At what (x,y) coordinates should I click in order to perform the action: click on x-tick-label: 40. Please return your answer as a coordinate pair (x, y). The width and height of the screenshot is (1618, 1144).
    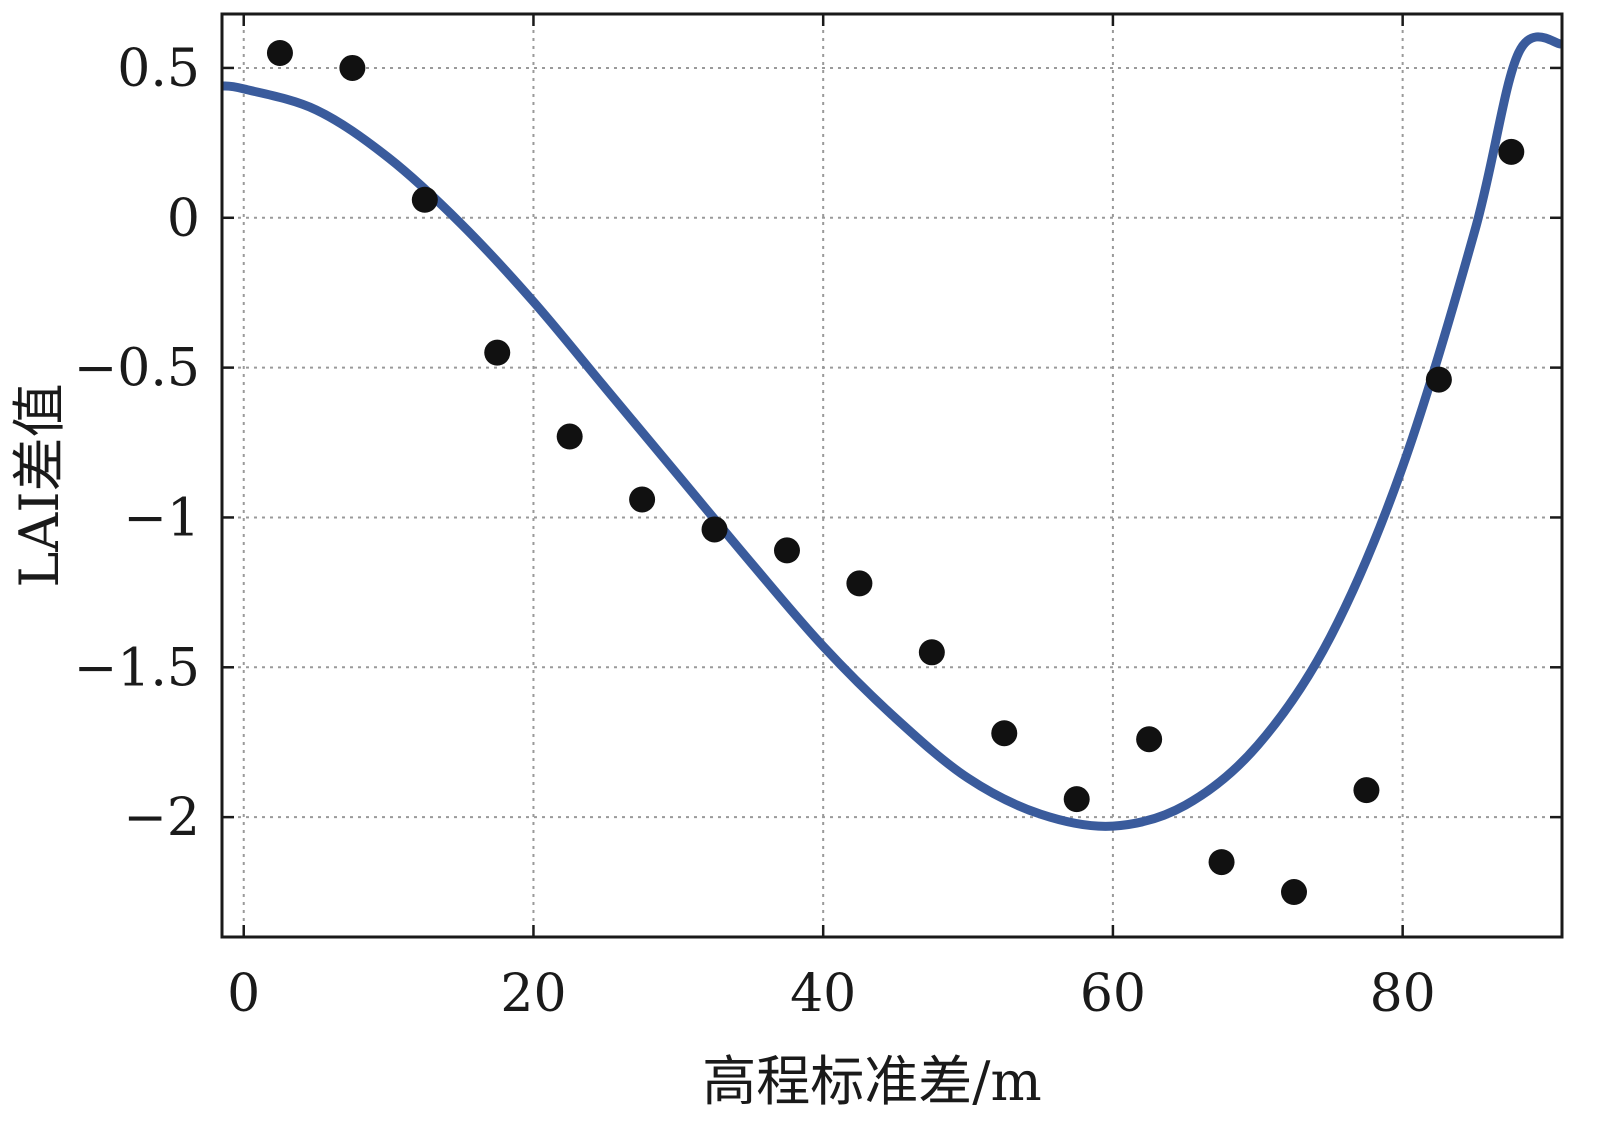
    Looking at the image, I should click on (823, 994).